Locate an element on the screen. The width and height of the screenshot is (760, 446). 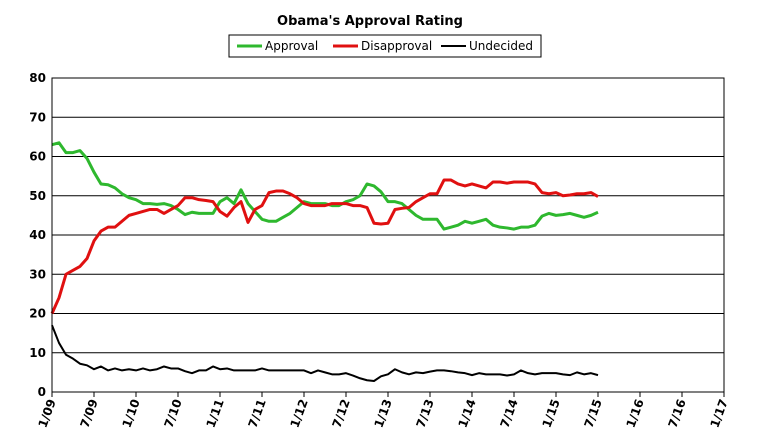
x-tick-label: 1/13 is located at coordinates (383, 413).